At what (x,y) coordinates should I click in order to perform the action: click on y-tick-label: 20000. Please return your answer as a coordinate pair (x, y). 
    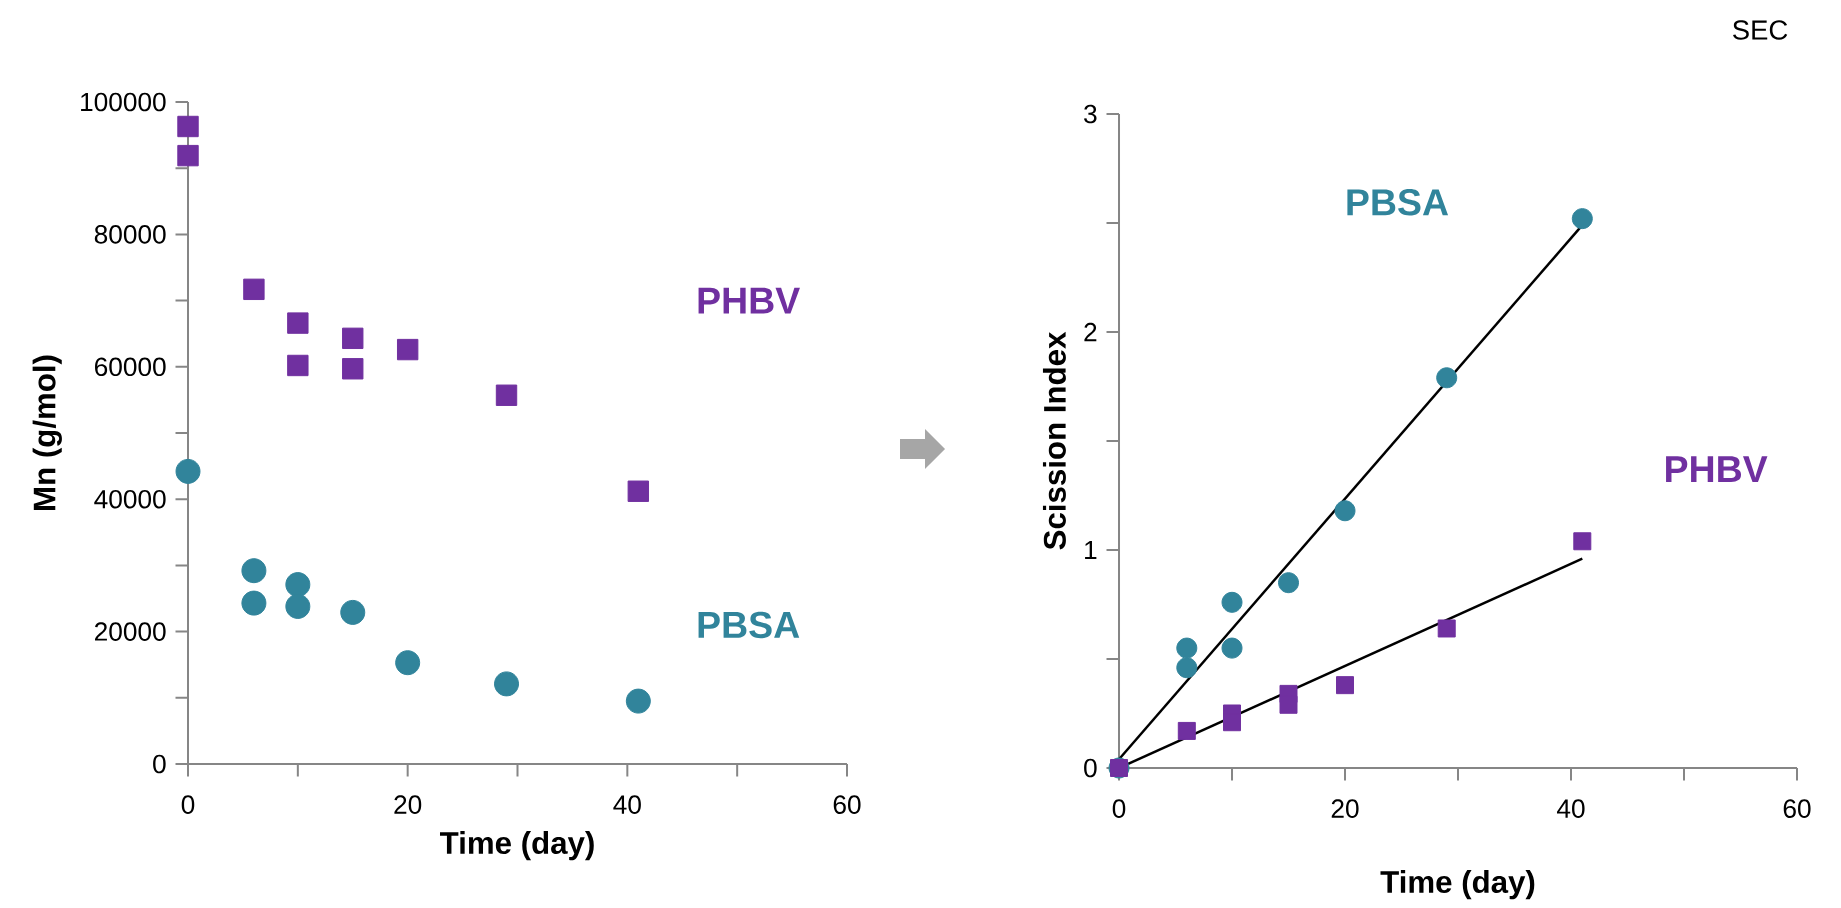
    Looking at the image, I should click on (130, 632).